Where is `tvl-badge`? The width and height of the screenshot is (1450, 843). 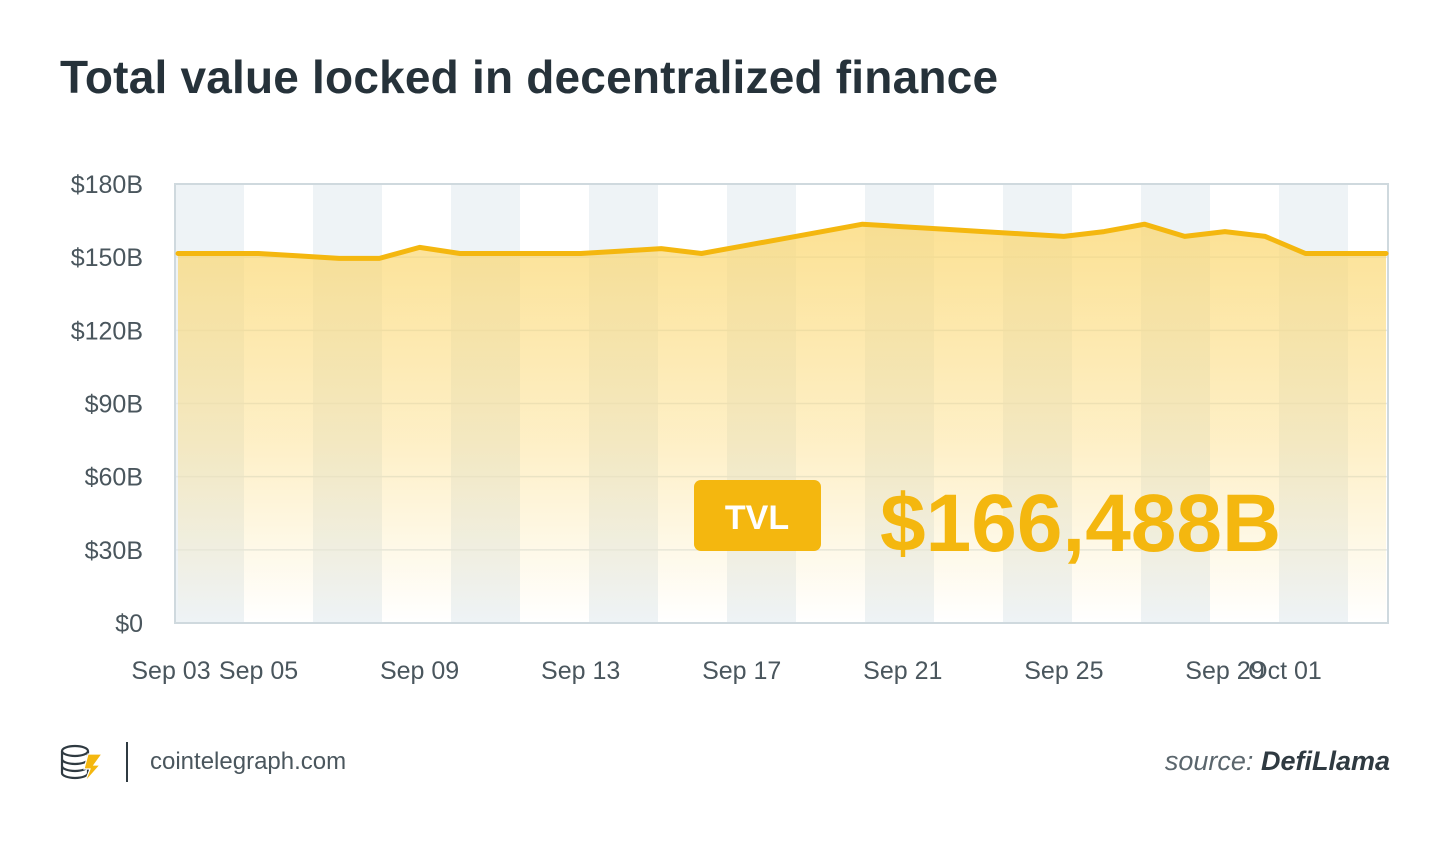
tvl-badge is located at coordinates (757, 515).